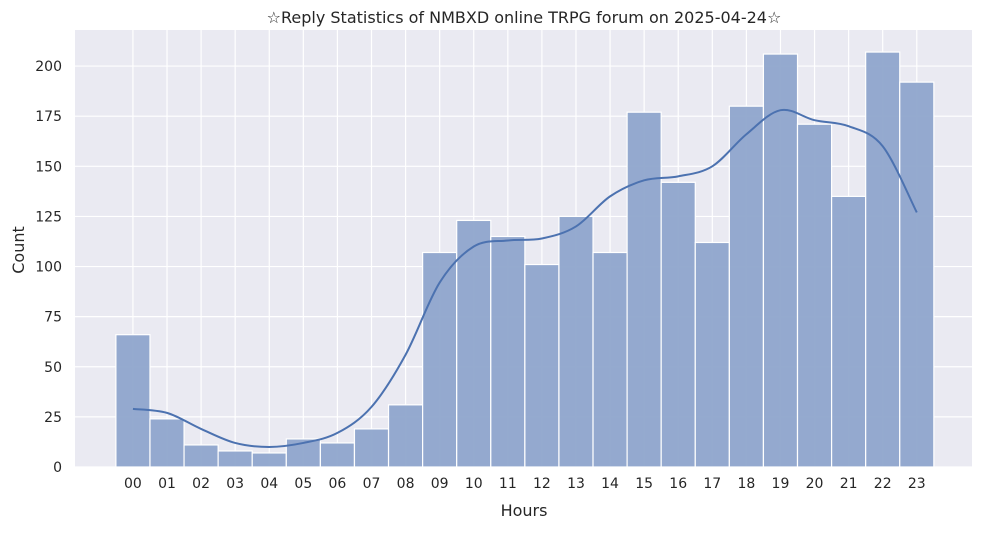 This screenshot has height=533, width=984. Describe the element at coordinates (269, 484) in the screenshot. I see `x-tick-label: 04` at that location.